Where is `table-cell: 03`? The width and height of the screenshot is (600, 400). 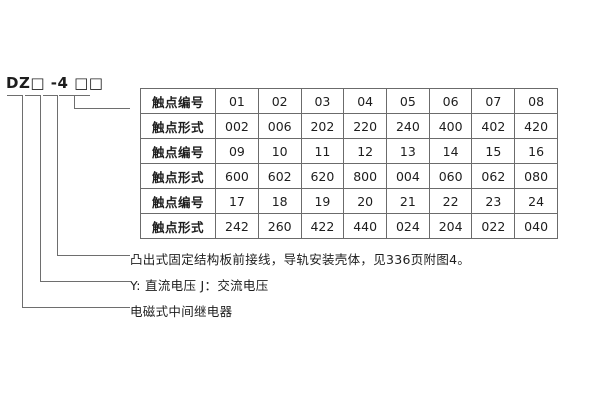 table-cell: 03 is located at coordinates (322, 101).